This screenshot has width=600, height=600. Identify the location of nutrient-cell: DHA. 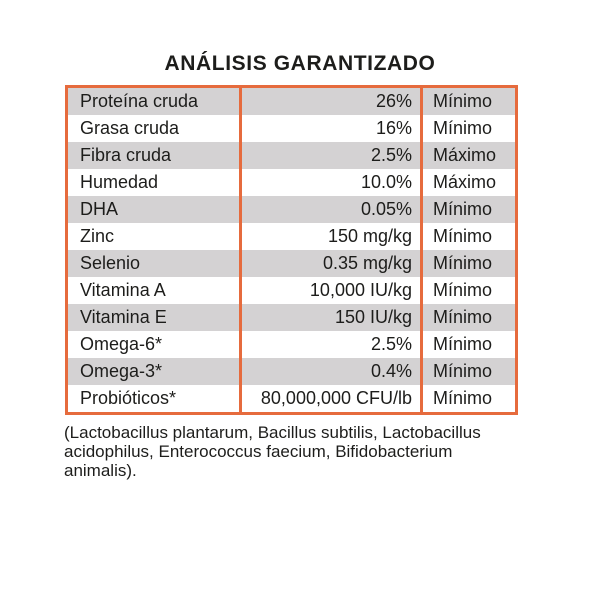
(155, 209).